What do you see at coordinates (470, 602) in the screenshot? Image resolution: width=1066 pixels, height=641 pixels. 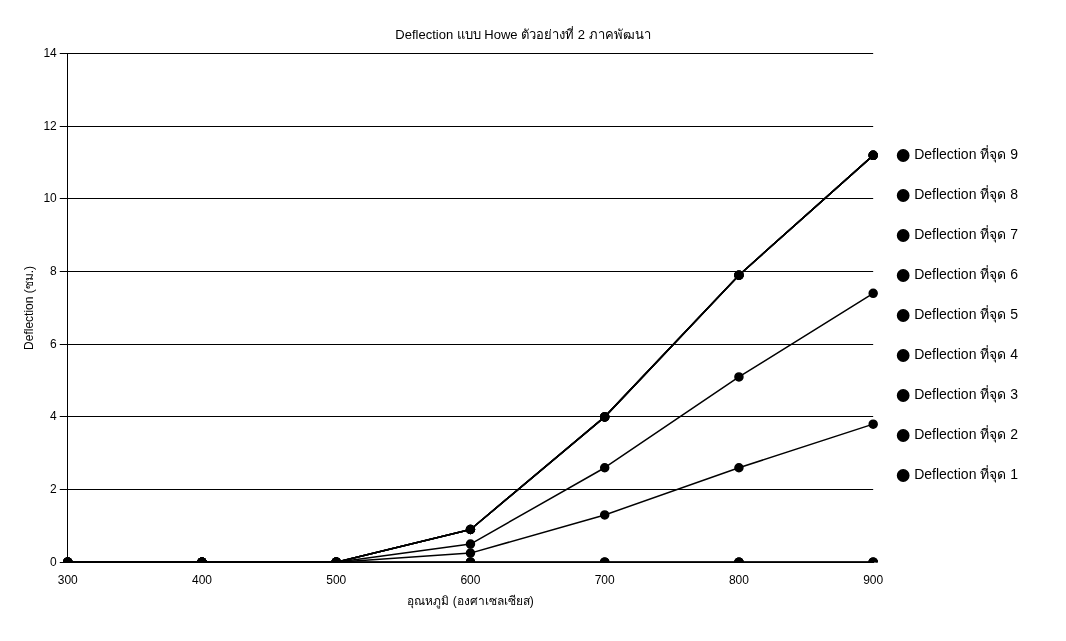 I see `x-axis-title: อุณหภูมิ (องศาเซลเซียส)` at bounding box center [470, 602].